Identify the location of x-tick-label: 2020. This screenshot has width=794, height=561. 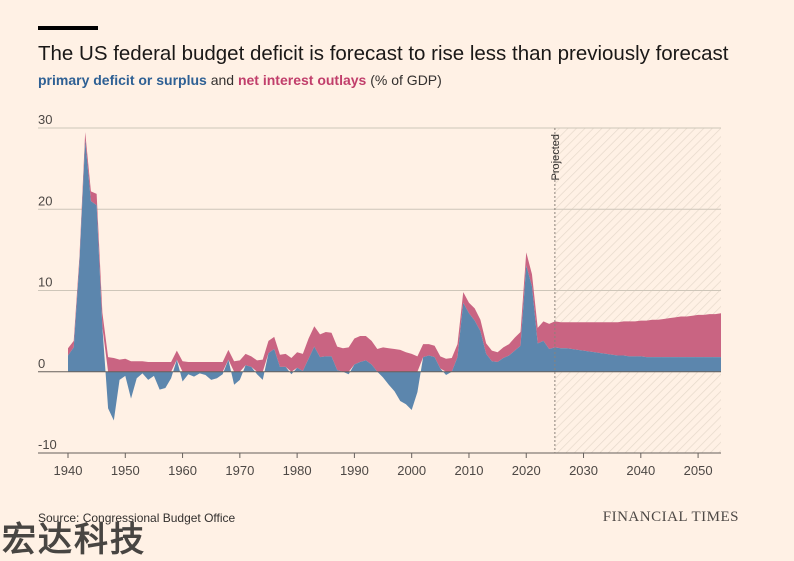
(526, 470).